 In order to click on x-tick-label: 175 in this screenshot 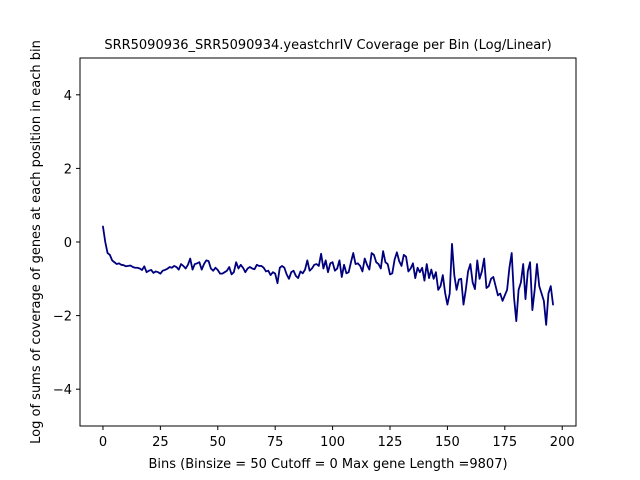, I will do `click(504, 442)`.